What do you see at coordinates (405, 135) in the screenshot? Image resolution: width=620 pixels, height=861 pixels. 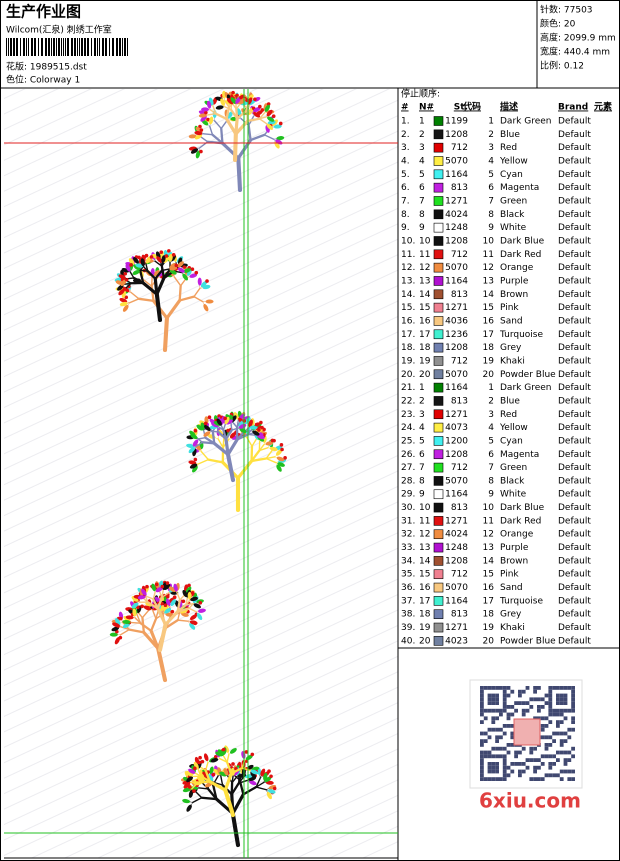 I see `table-cell: 2.` at bounding box center [405, 135].